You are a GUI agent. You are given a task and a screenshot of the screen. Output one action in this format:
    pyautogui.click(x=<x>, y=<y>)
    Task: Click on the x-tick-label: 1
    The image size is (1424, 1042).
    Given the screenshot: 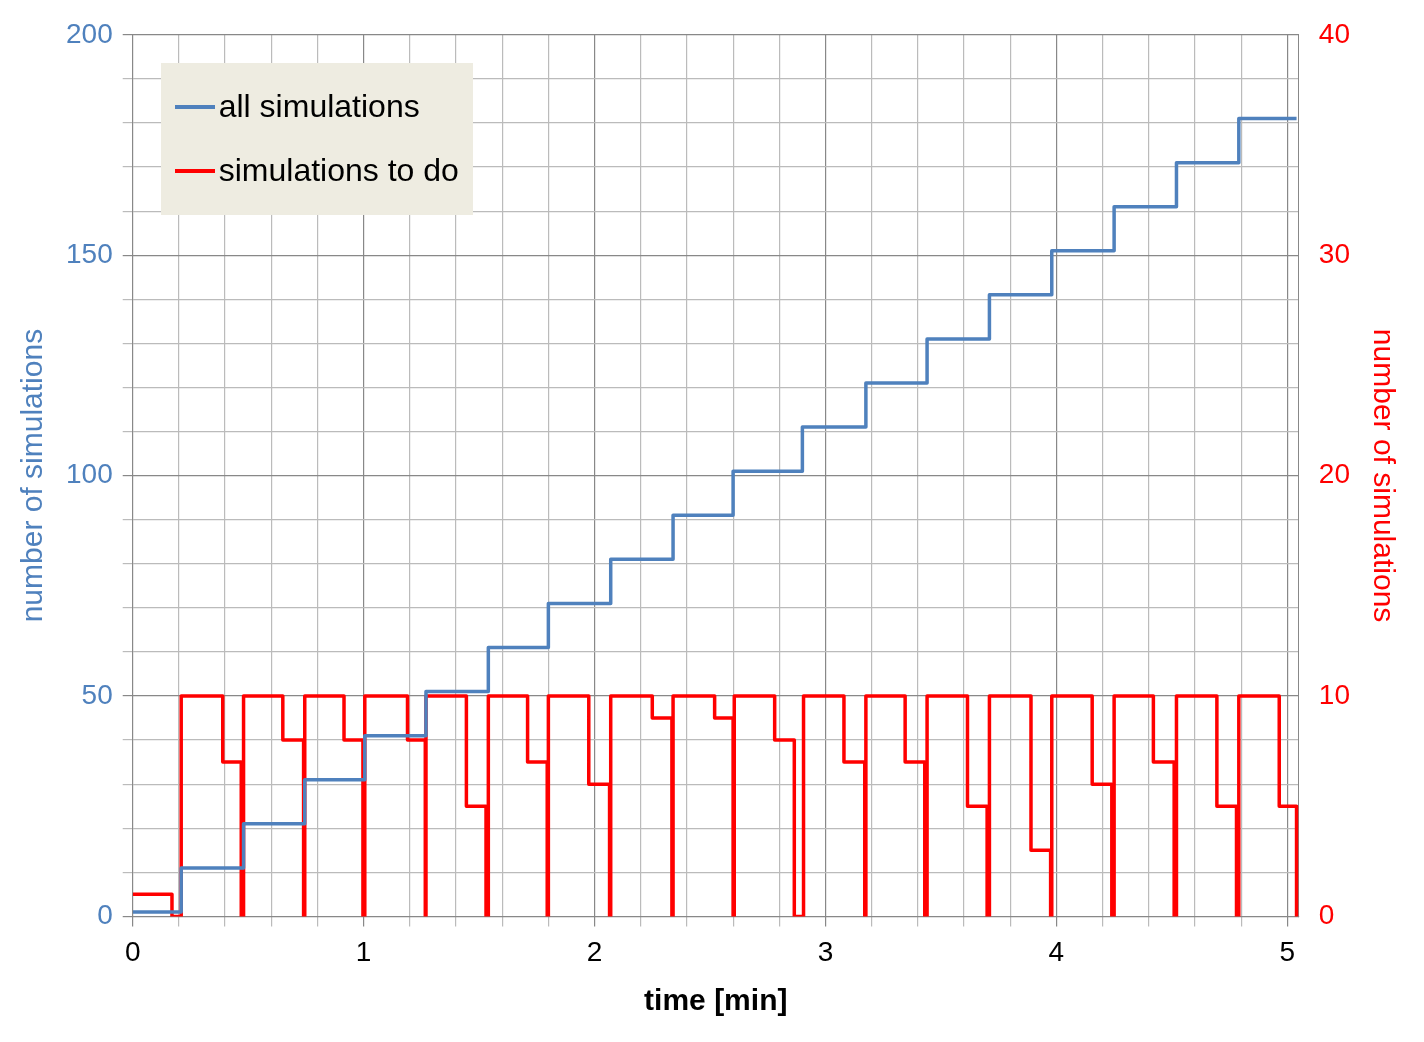 What is the action you would take?
    pyautogui.click(x=363, y=951)
    